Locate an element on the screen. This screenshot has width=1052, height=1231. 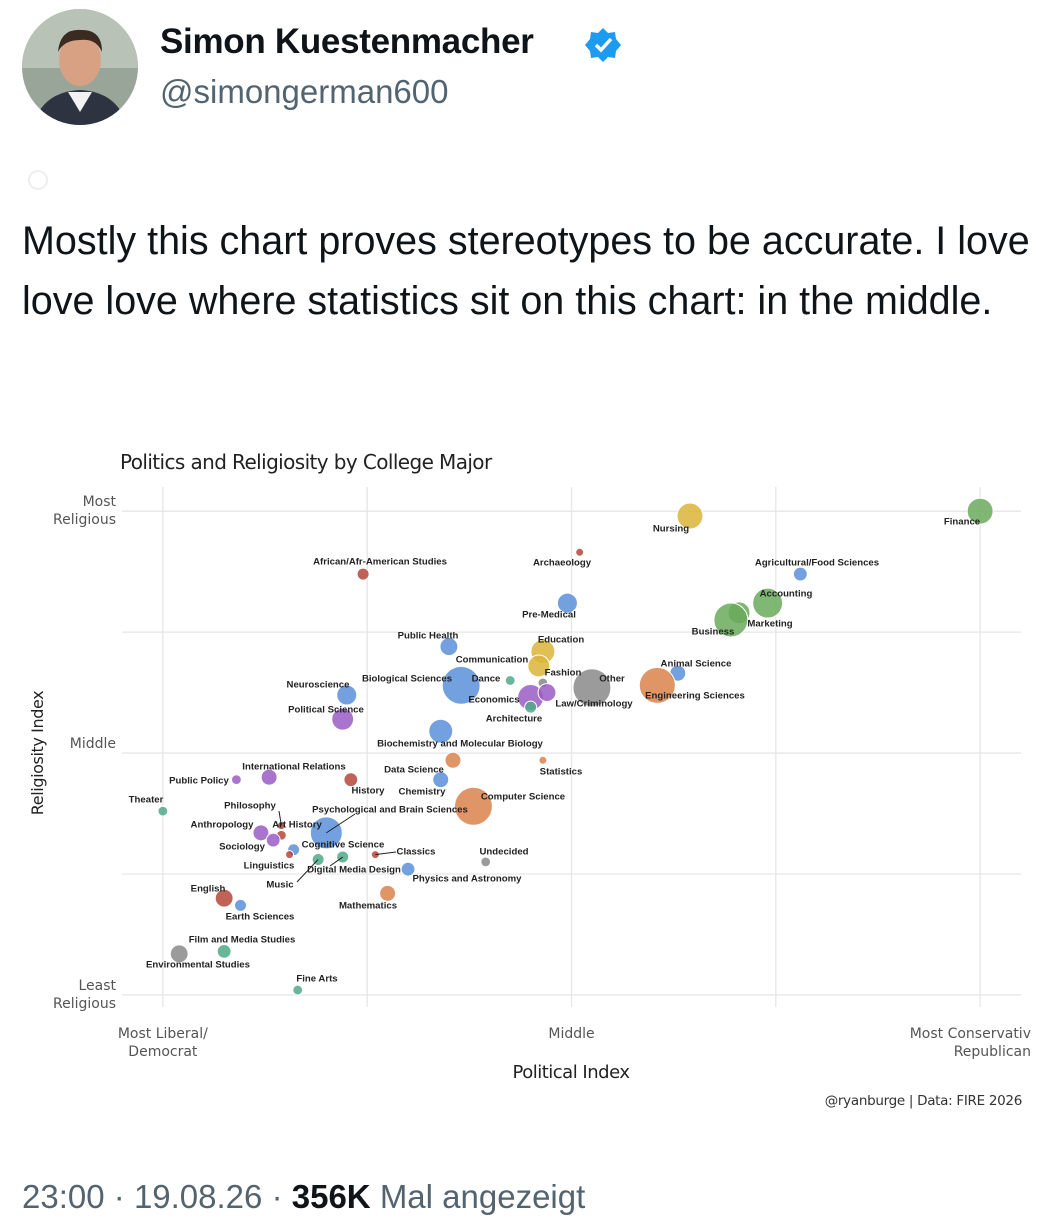
time: 23:00 is located at coordinates (63, 1196).